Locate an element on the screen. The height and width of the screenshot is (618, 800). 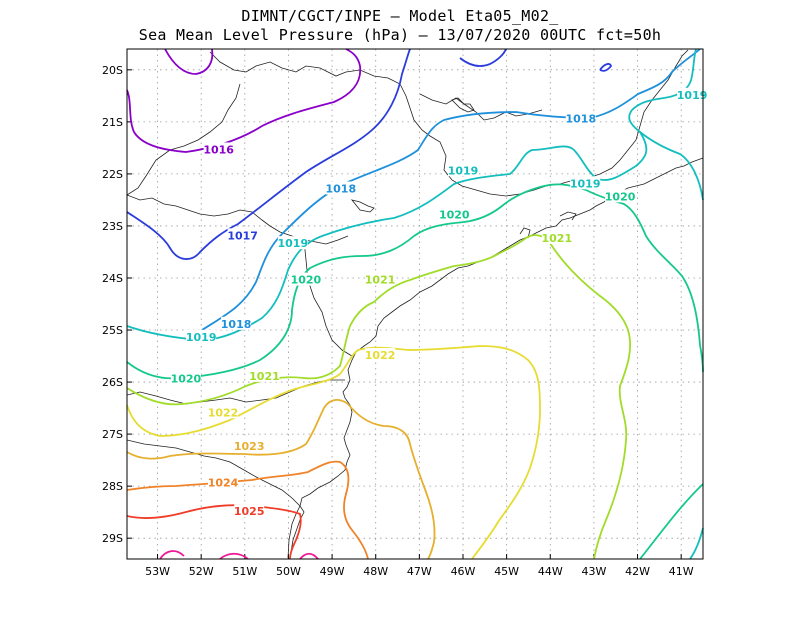
contour-label-17: 1022 is located at coordinates (223, 412).